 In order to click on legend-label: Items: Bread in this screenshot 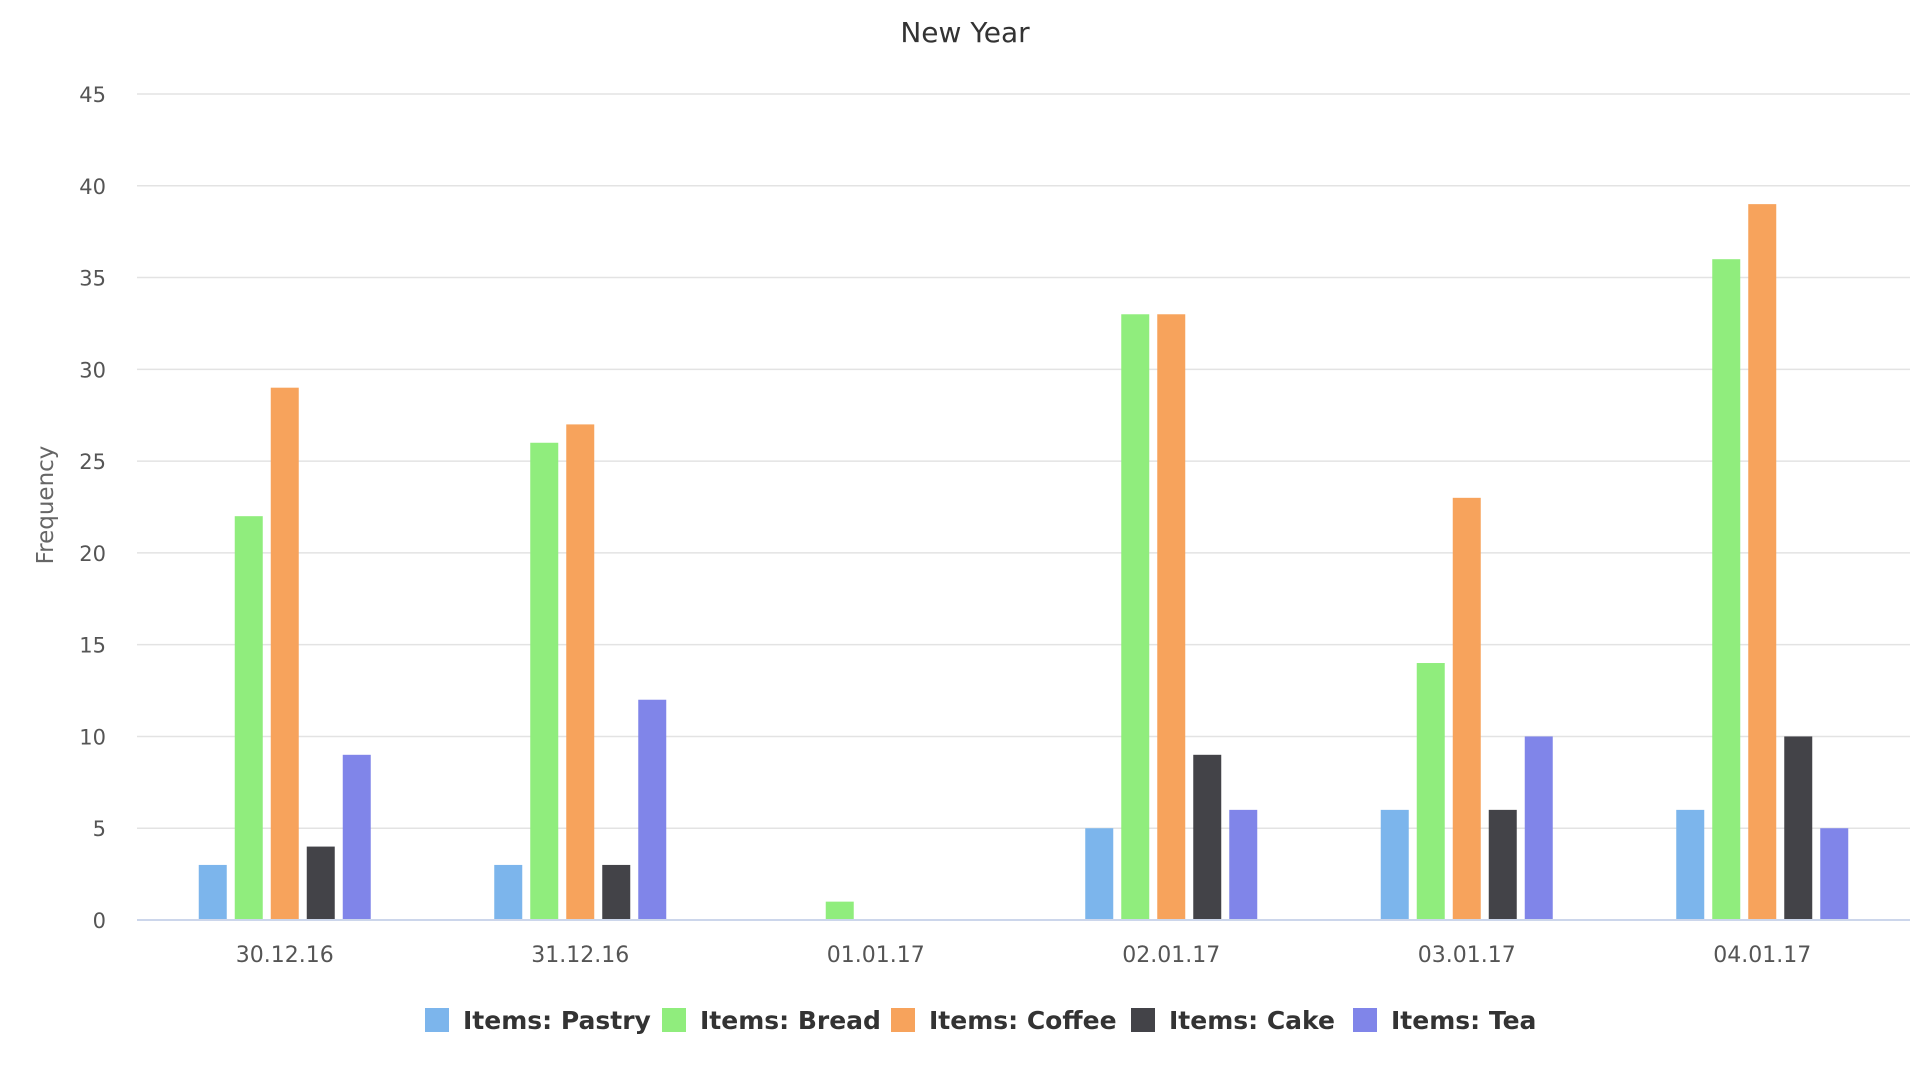, I will do `click(790, 1020)`.